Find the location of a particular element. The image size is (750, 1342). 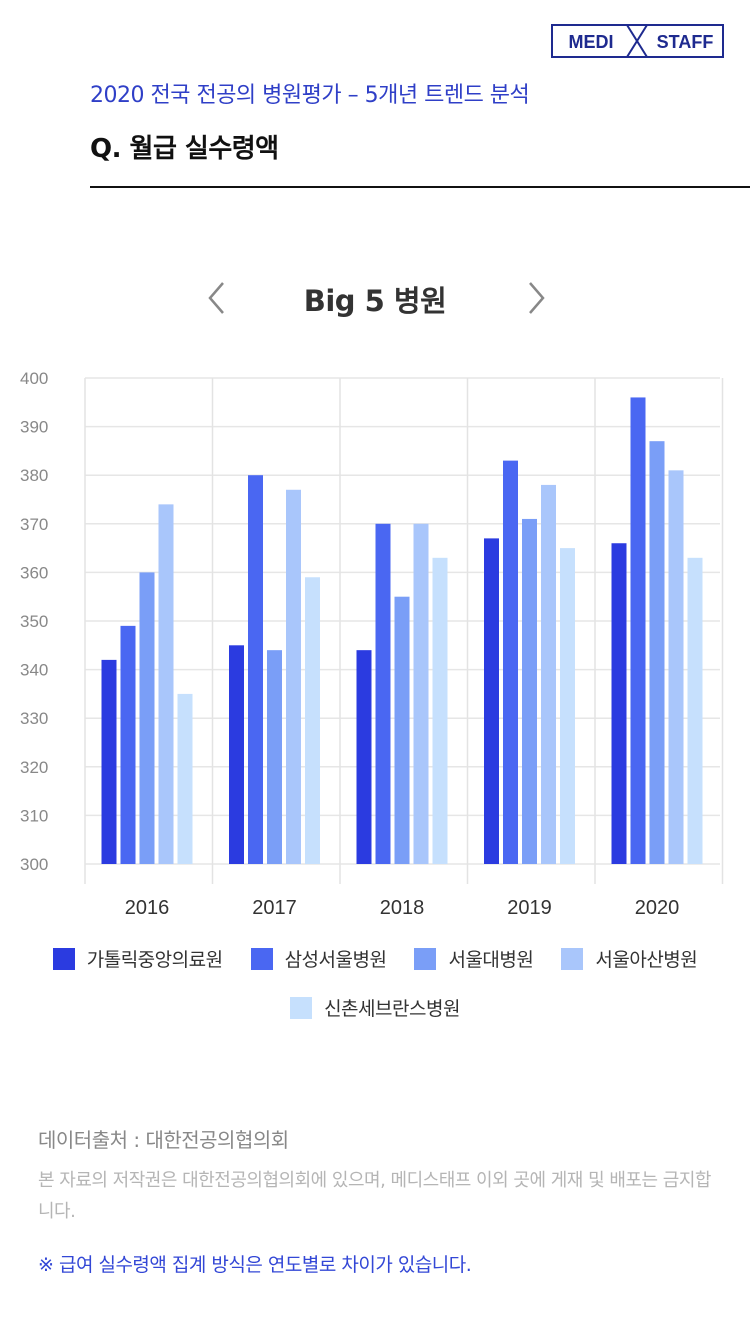

legend-label: 신촌세브란스병원 is located at coordinates (392, 1009).